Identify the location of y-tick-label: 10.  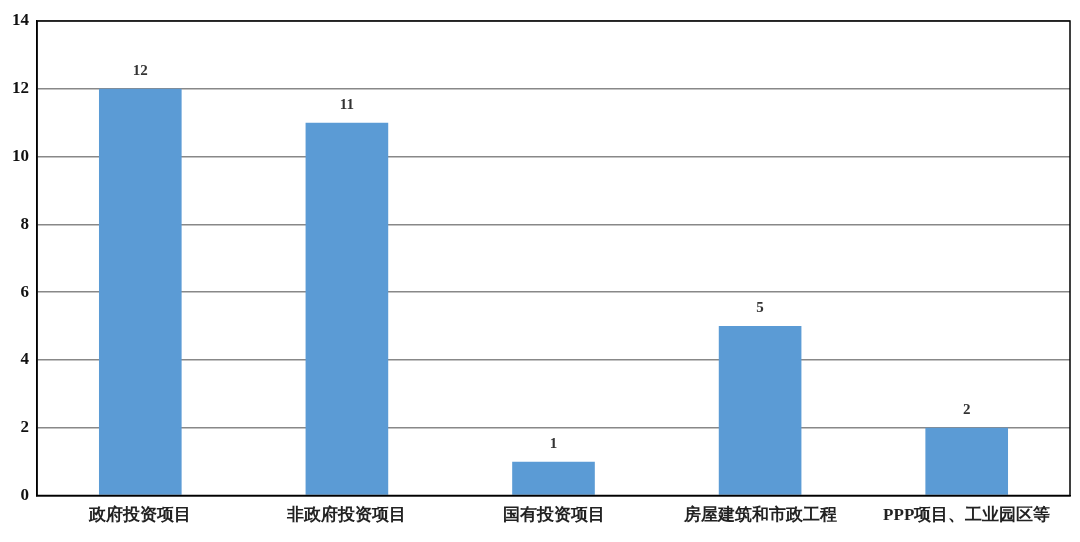
(20, 155).